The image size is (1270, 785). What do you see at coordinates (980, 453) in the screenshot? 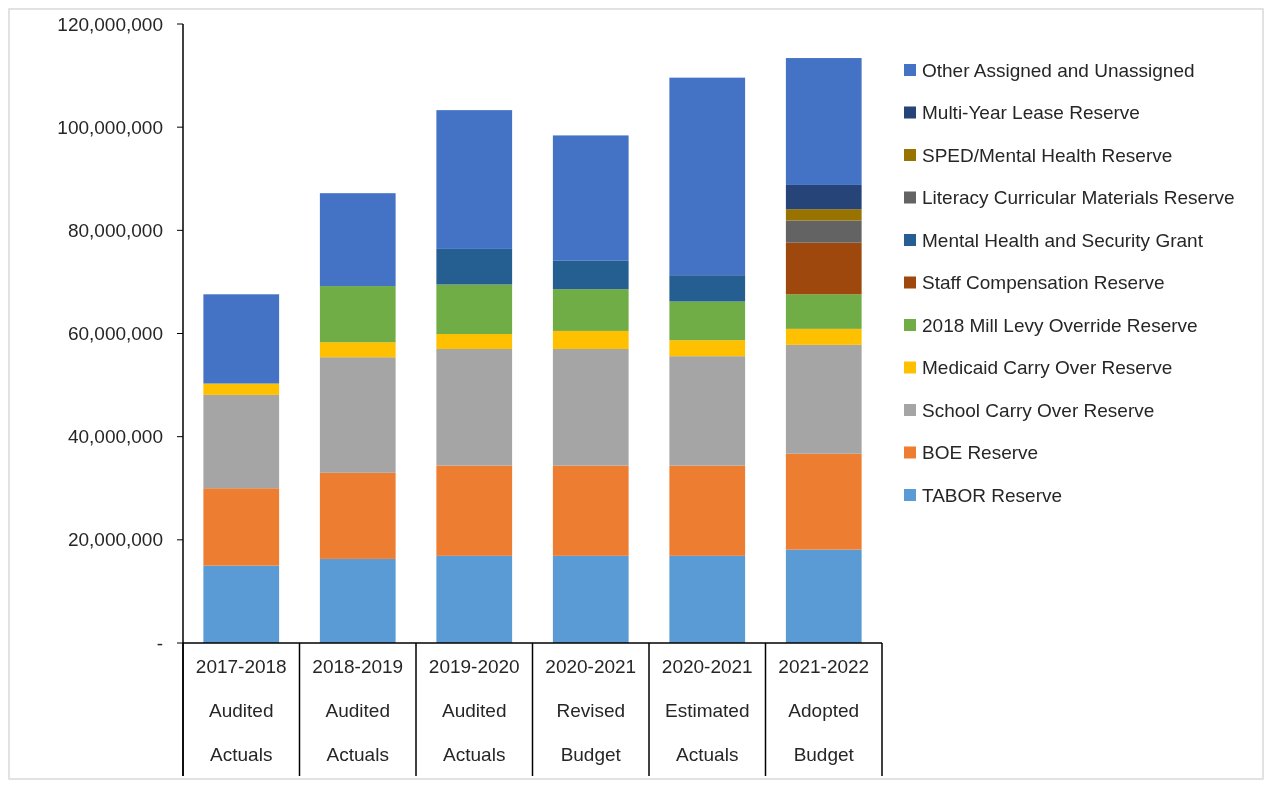
I see `legend-label: BOE Reserve` at bounding box center [980, 453].